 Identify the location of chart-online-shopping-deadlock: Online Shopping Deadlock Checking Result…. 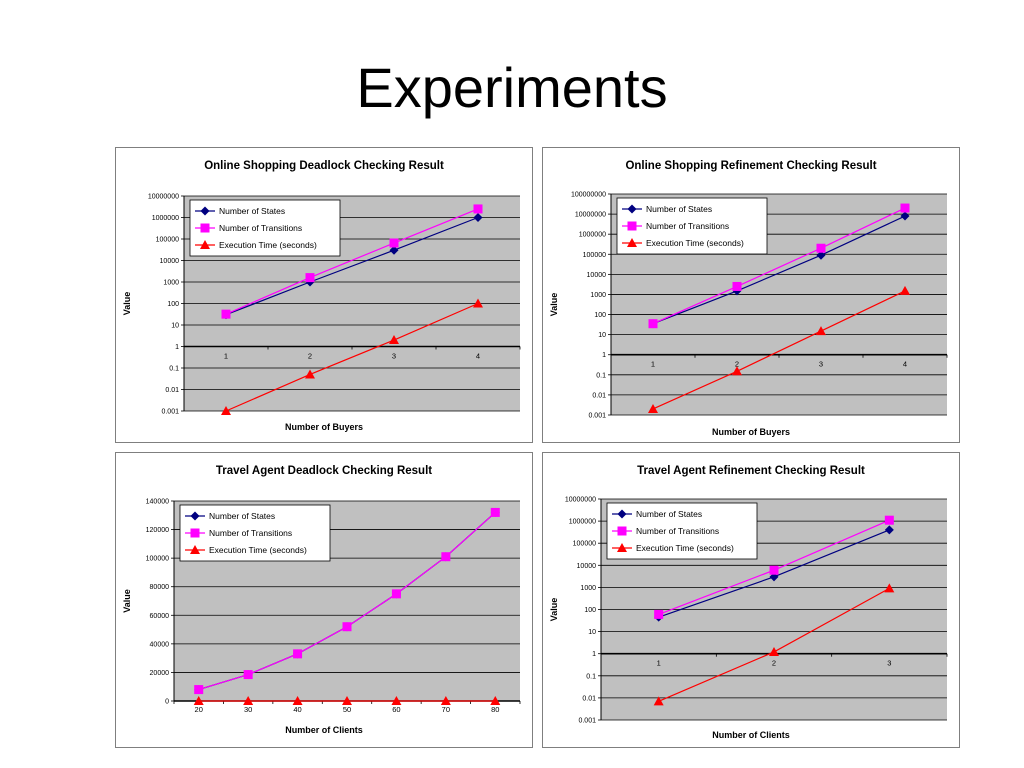
(321, 296).